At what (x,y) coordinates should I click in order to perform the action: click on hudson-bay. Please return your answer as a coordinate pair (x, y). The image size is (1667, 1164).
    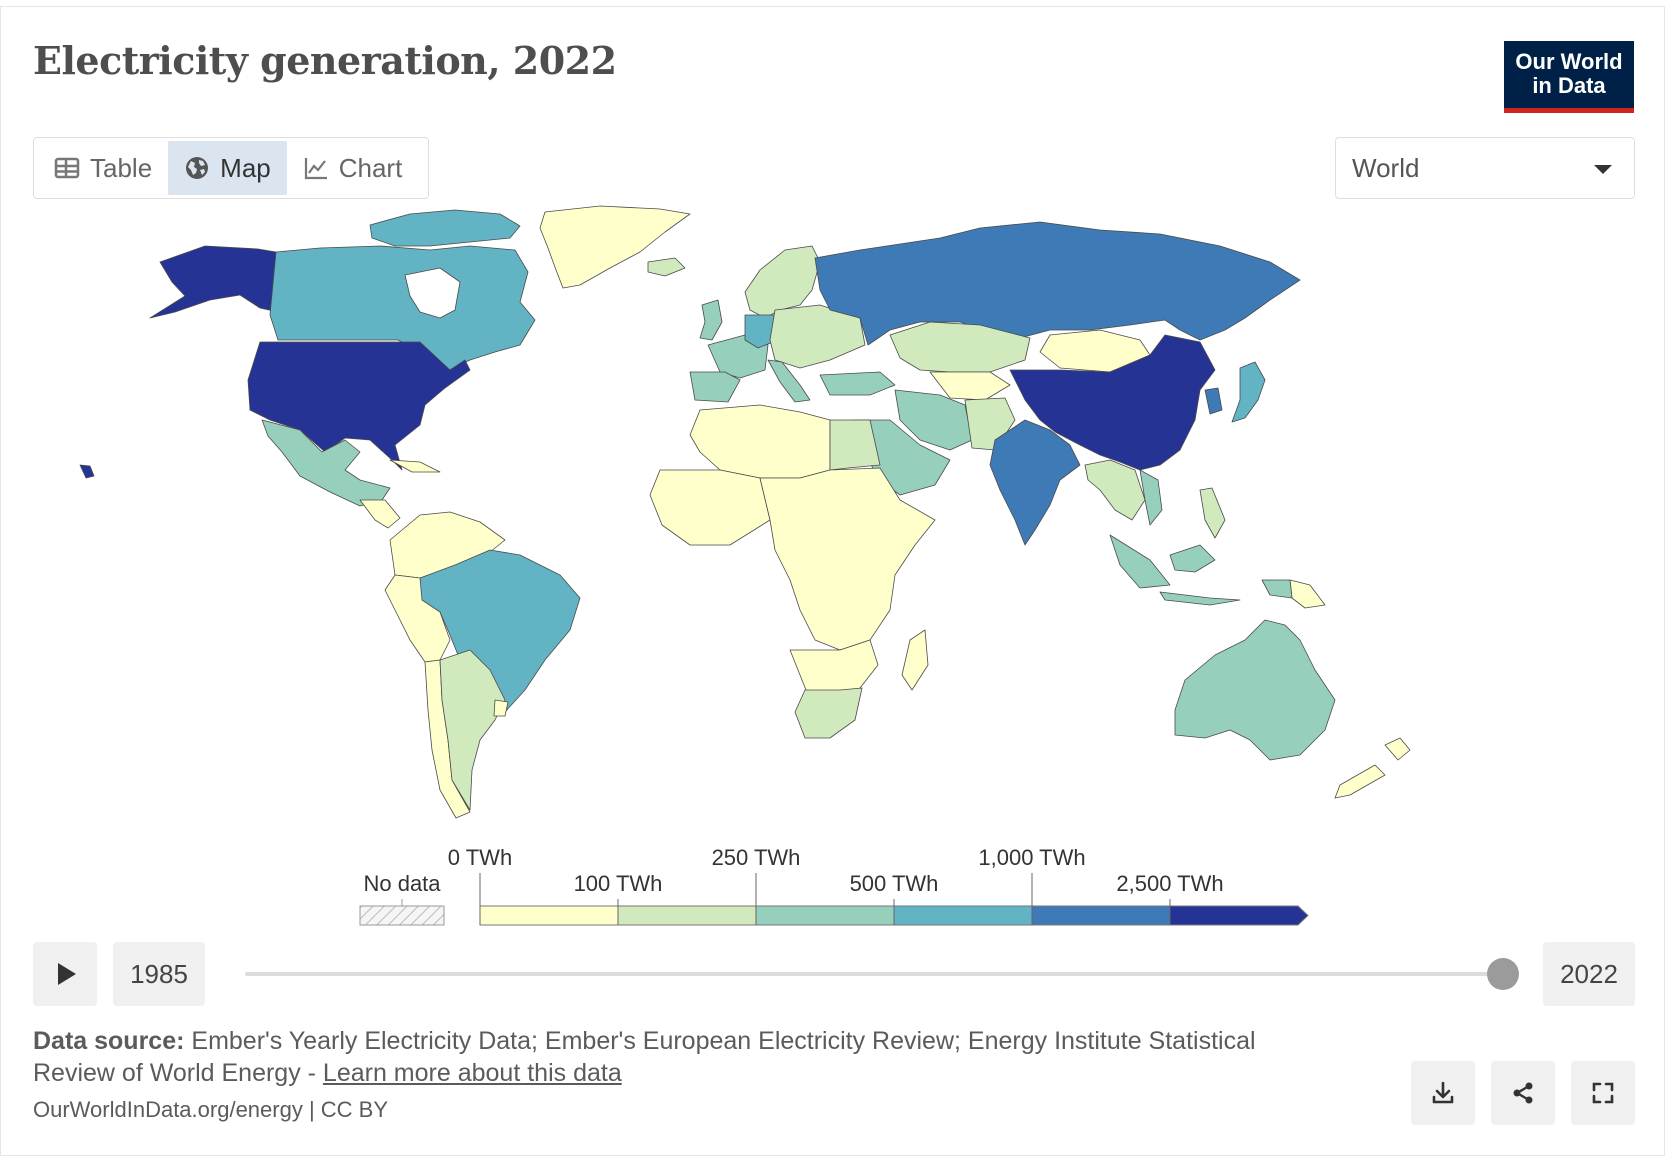
    Looking at the image, I should click on (432, 293).